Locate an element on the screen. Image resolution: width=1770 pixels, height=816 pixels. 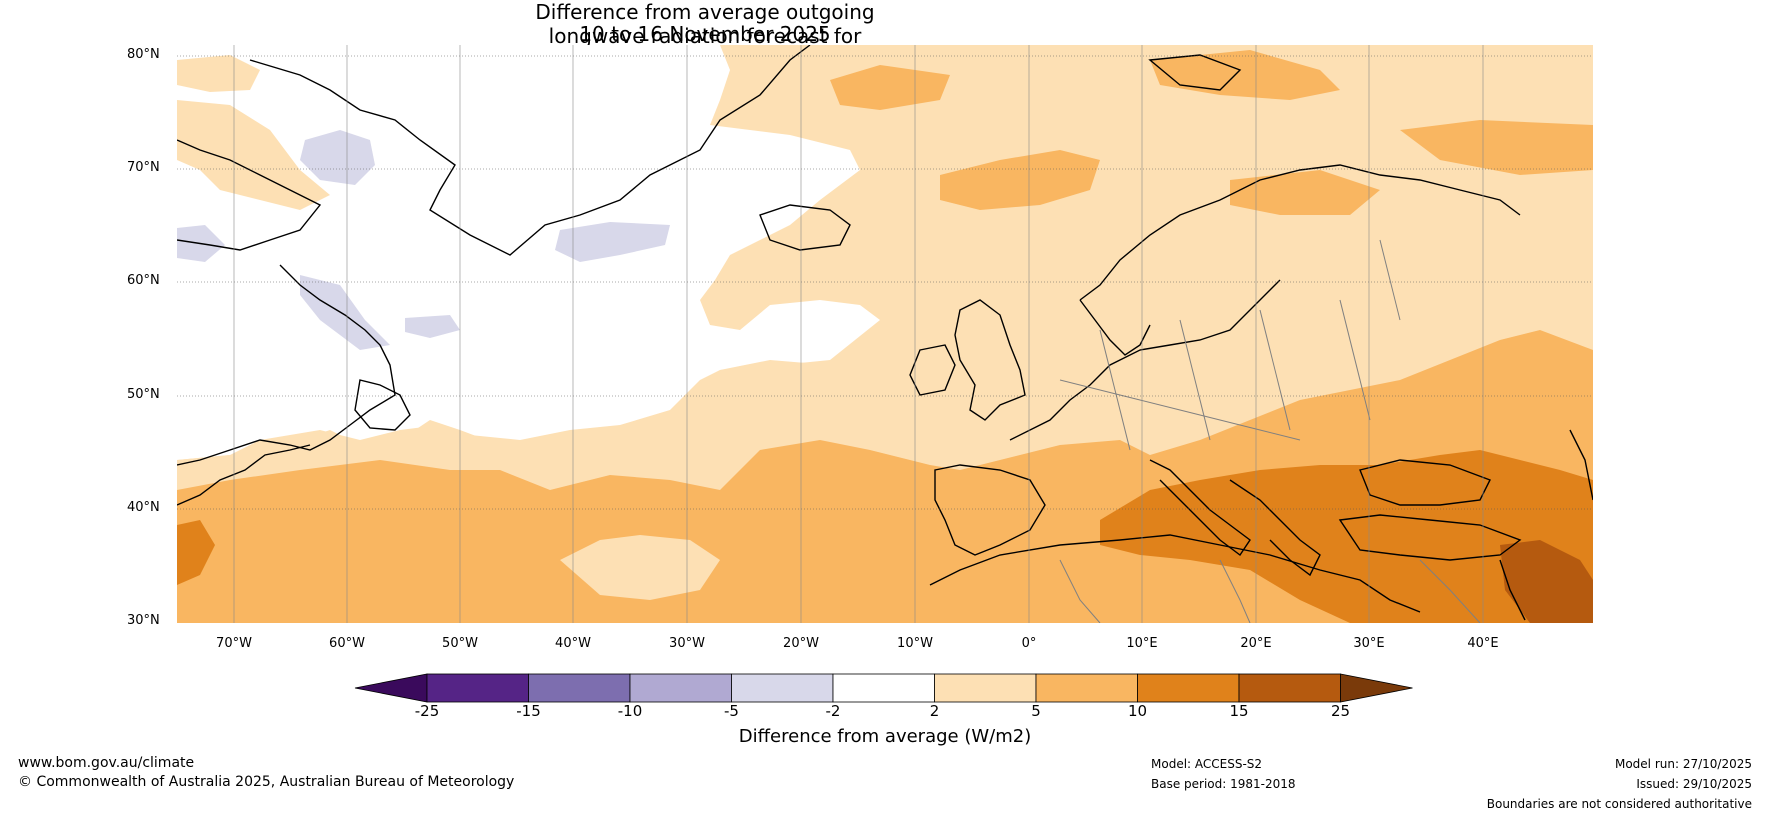
coastline-iberia is located at coordinates (990, 510).